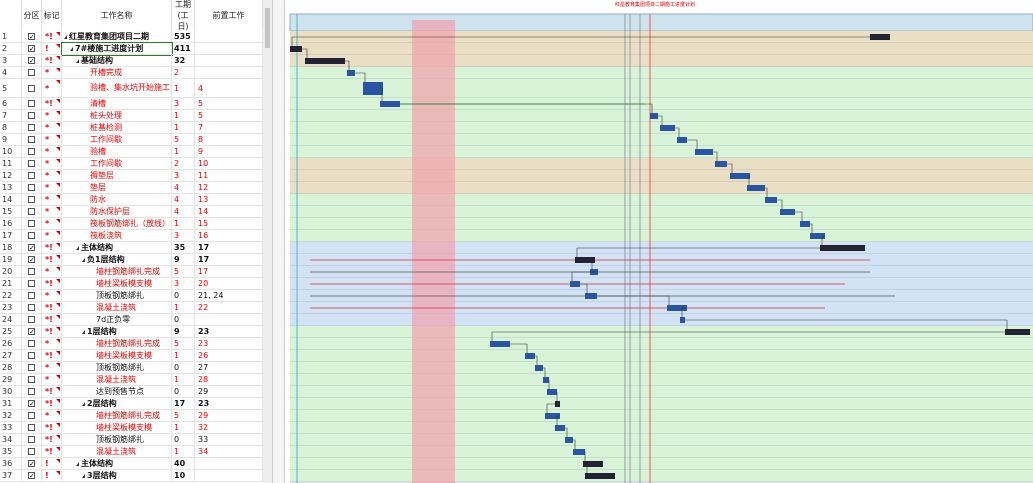 The image size is (1033, 483). I want to click on duration: 32, so click(183, 61).